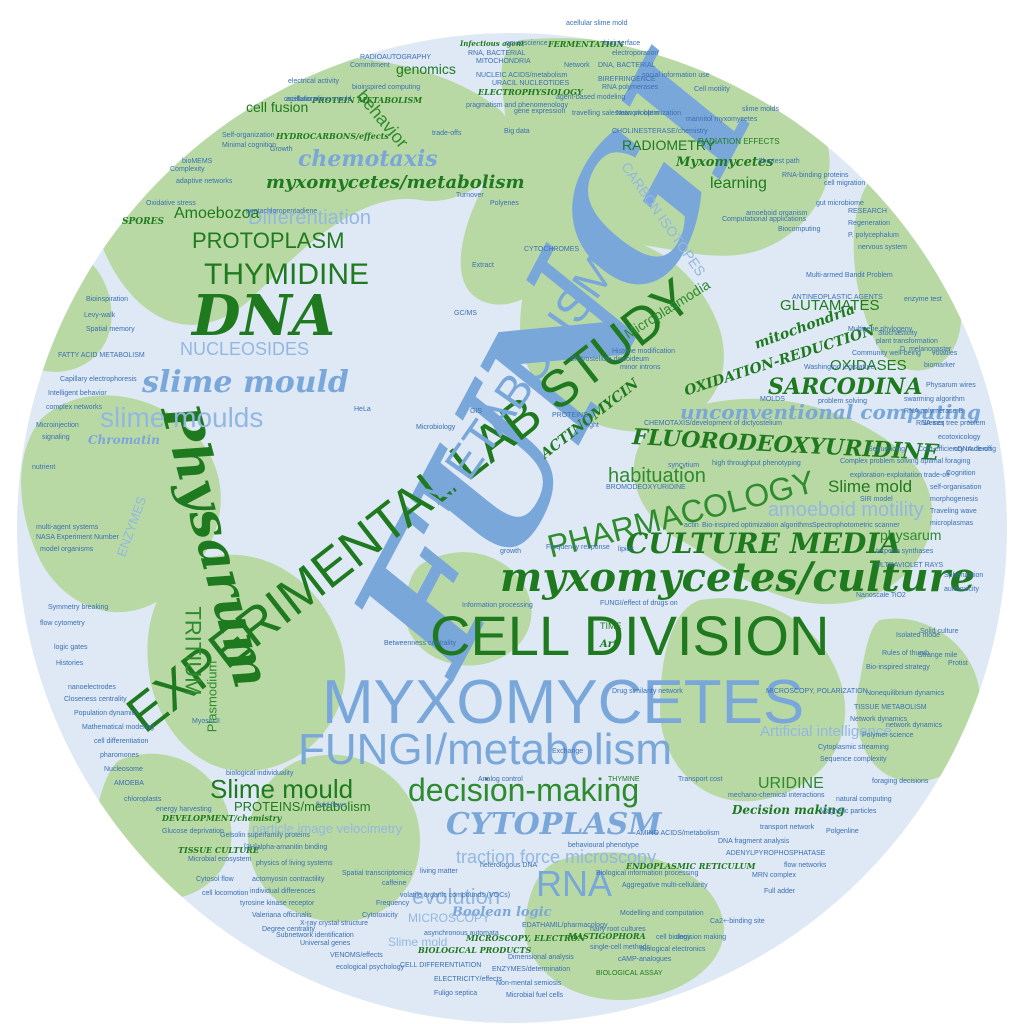 The width and height of the screenshot is (1024, 1024). I want to click on word-nucleosome: Nucleosome, so click(123, 769).